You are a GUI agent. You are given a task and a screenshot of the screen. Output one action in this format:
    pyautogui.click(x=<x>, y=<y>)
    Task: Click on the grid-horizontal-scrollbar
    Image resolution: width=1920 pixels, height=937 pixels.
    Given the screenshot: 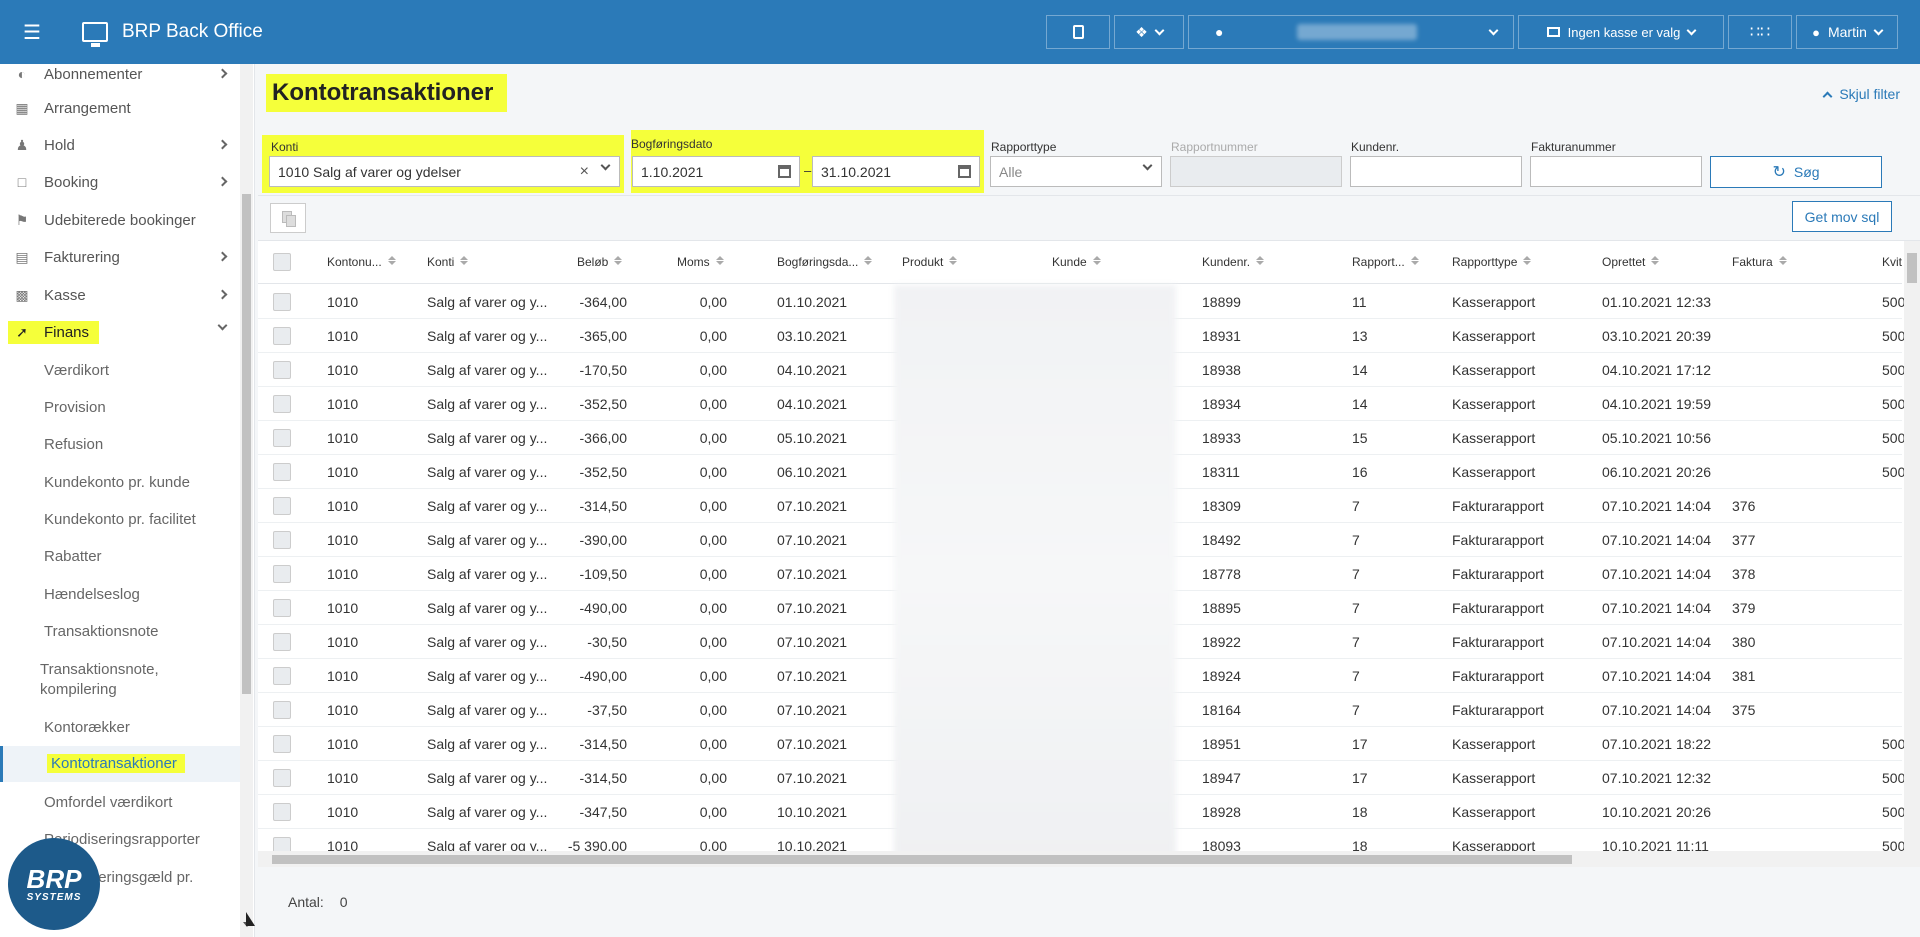 What is the action you would take?
    pyautogui.click(x=1081, y=859)
    